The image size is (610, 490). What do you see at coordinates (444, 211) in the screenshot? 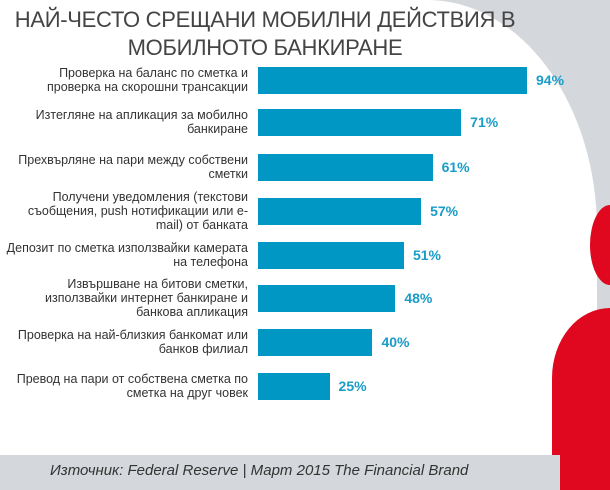
I see `value-label: 57%` at bounding box center [444, 211].